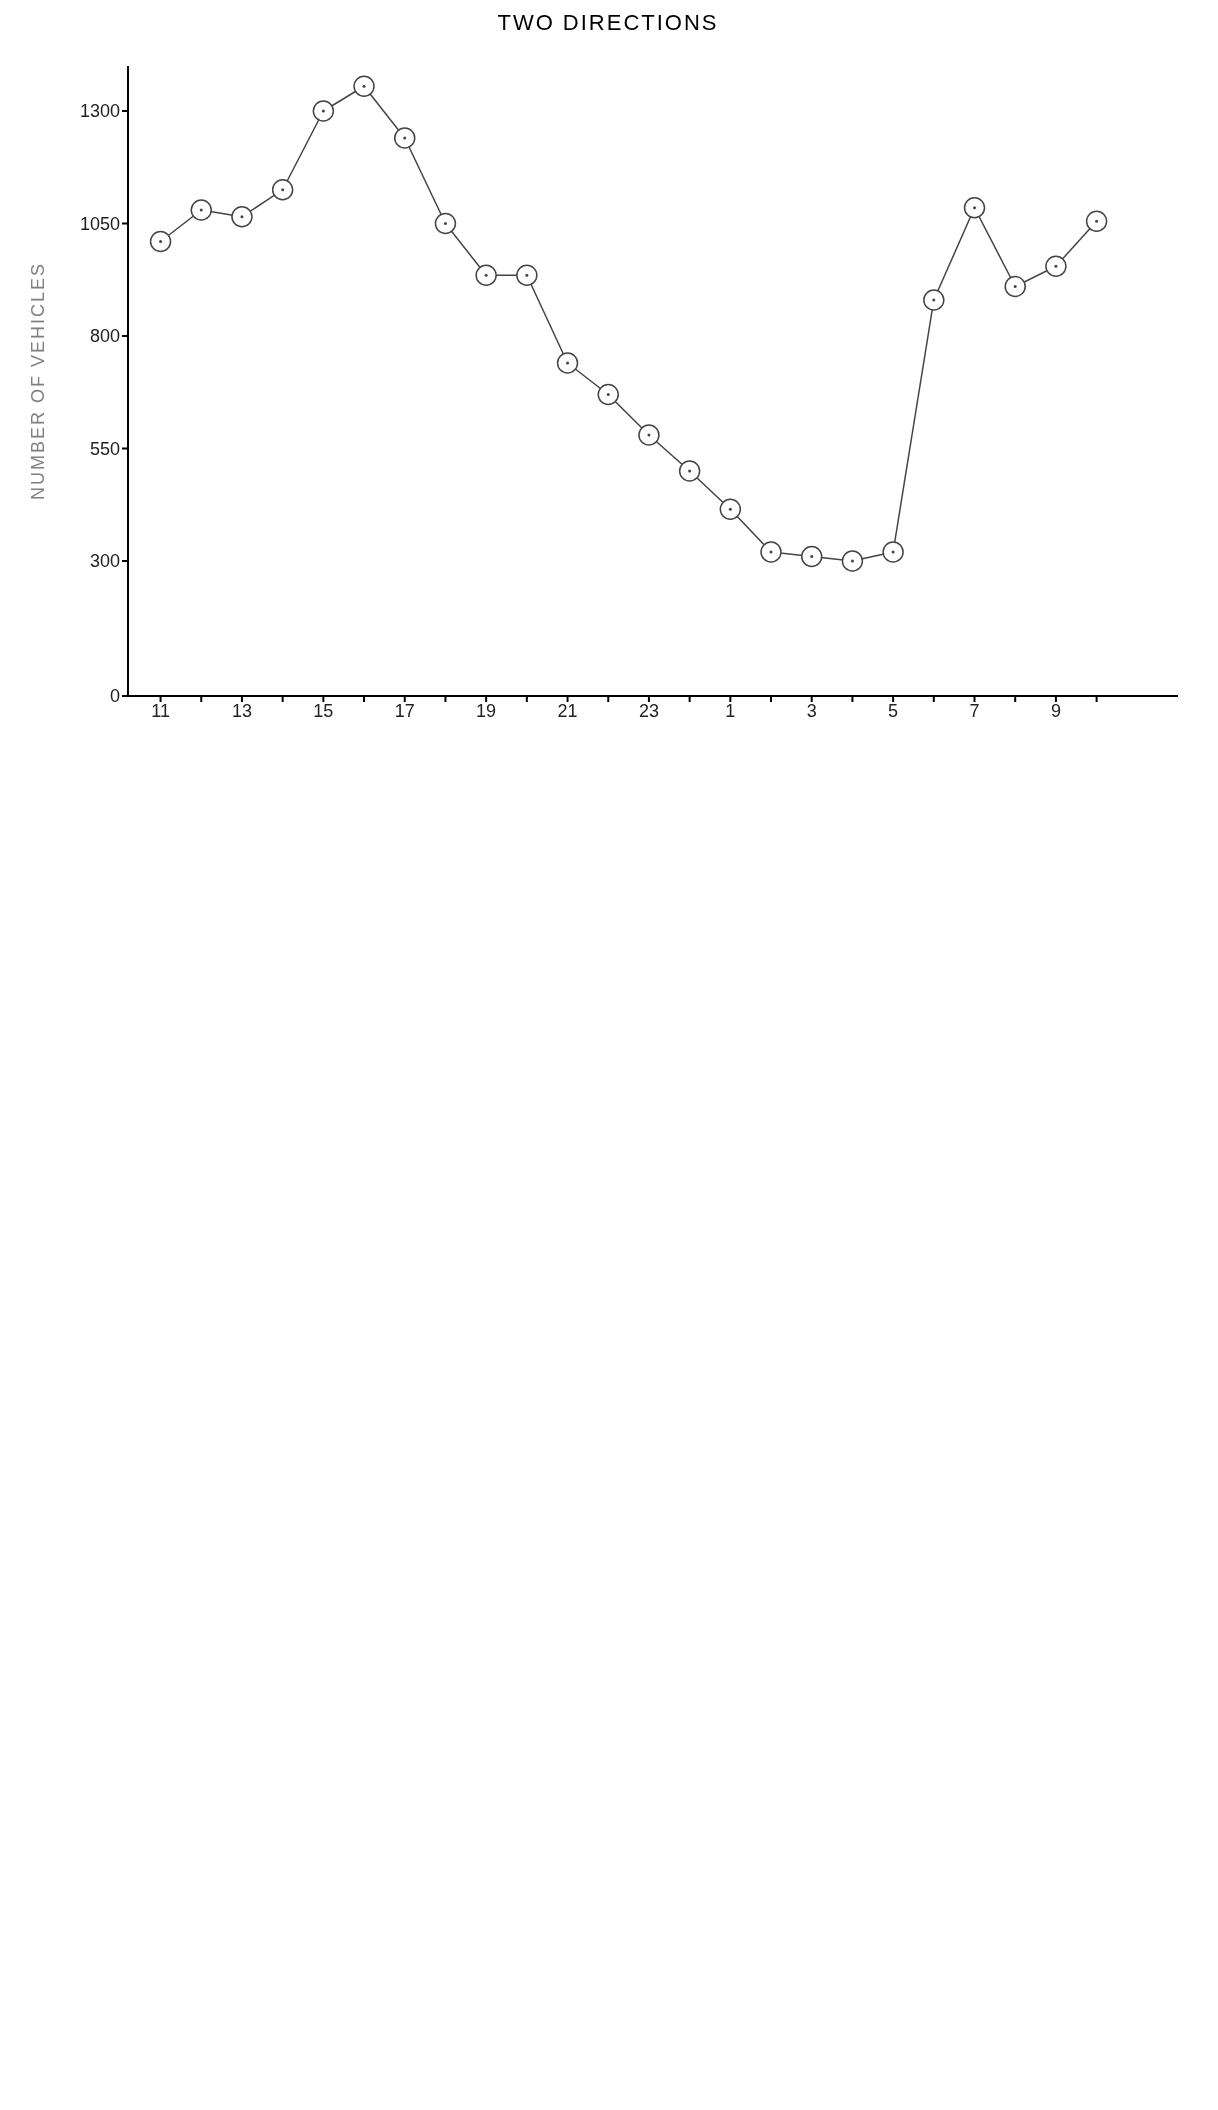  What do you see at coordinates (114, 696) in the screenshot?
I see `y-tick-label: 0` at bounding box center [114, 696].